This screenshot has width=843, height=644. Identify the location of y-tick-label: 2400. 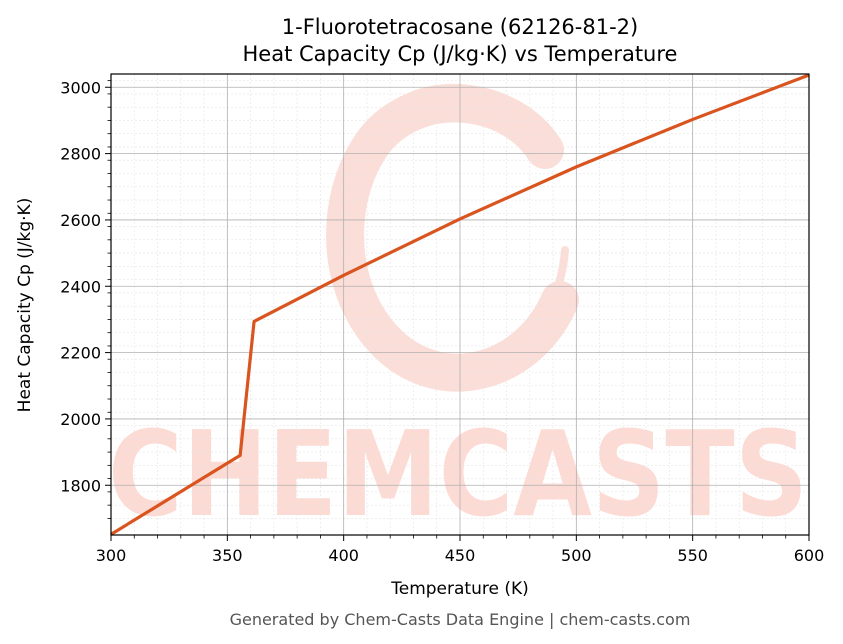
(80, 286).